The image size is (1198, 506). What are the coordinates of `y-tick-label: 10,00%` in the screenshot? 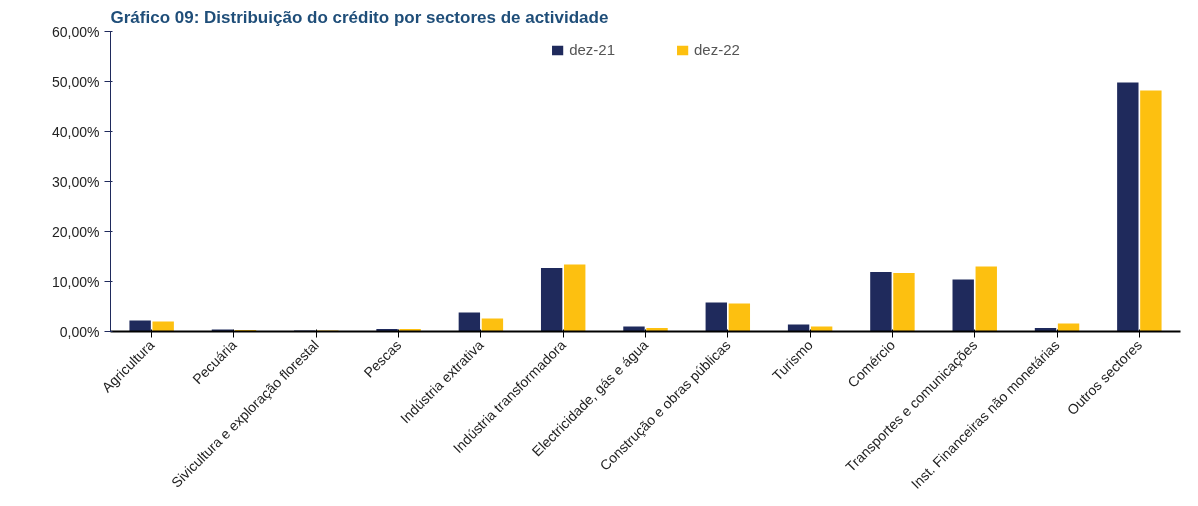 It's located at (76, 281).